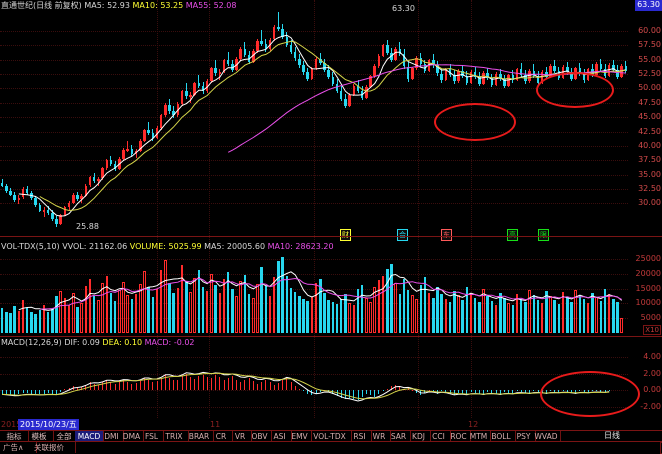  Describe the element at coordinates (501, 436) in the screenshot. I see `indicator-button-boll: BOLL` at that location.